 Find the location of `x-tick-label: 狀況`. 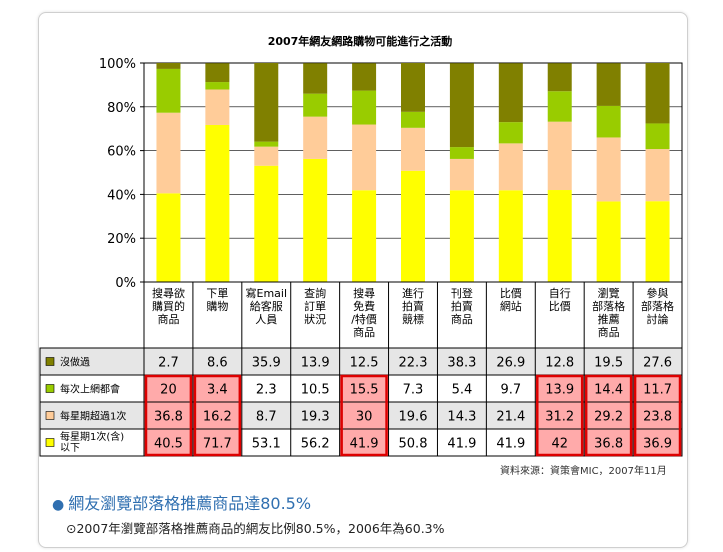

x-tick-label: 狀況 is located at coordinates (315, 319).